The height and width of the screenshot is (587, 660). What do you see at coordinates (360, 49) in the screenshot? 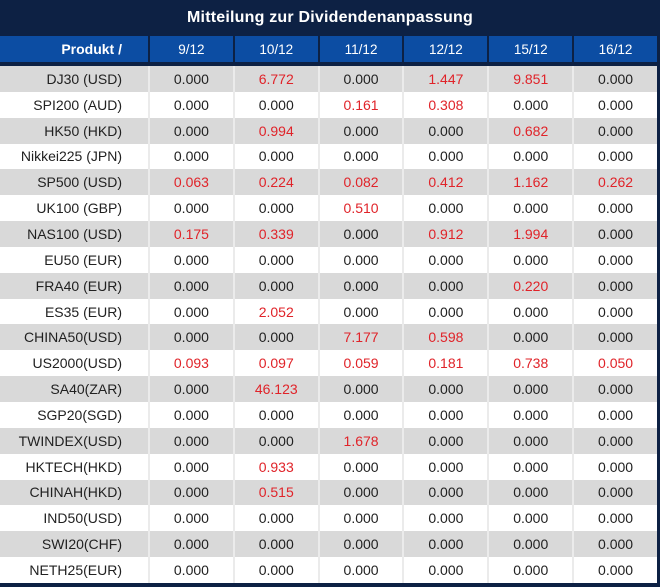
I see `column-header-date: 11/12` at bounding box center [360, 49].